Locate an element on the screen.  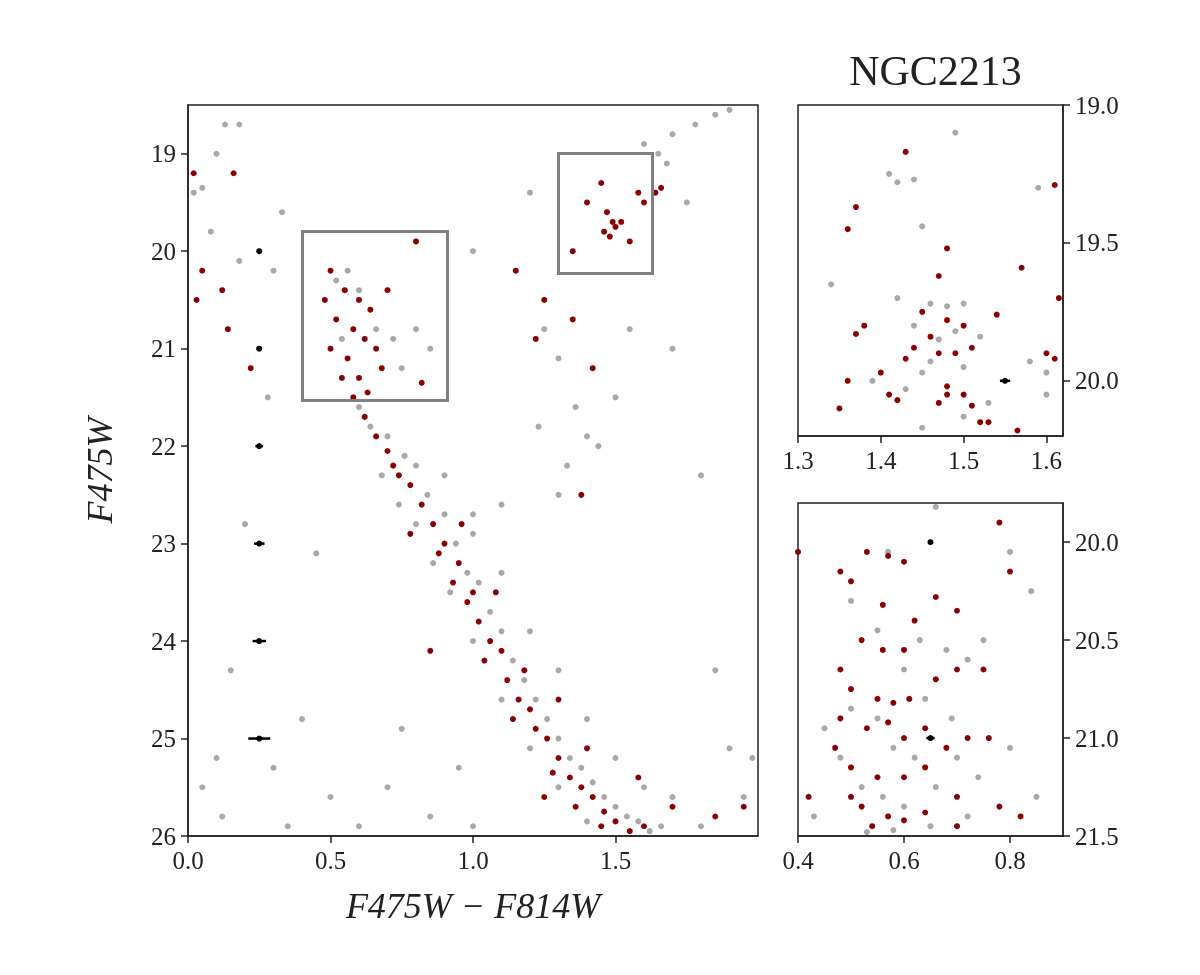
y-tick-label: 20.5 is located at coordinates (1097, 640).